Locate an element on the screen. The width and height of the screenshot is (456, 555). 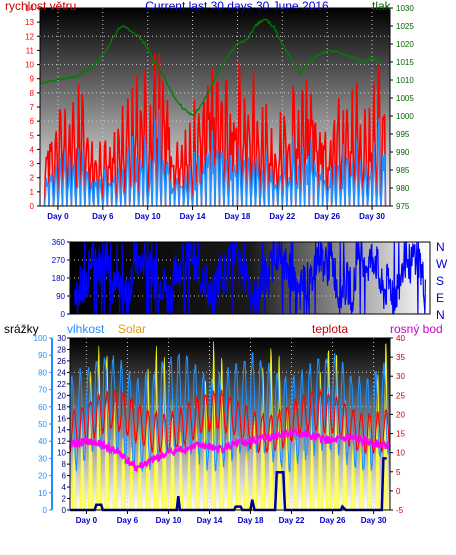
pressure-tick-label: 990 is located at coordinates (403, 152).